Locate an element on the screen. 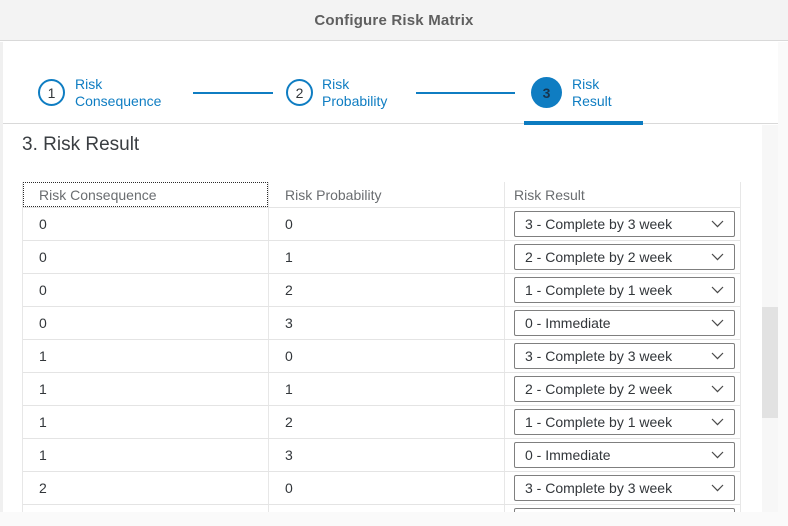 Image resolution: width=788 pixels, height=526 pixels. vertical-scrollbar-thumb is located at coordinates (770, 362).